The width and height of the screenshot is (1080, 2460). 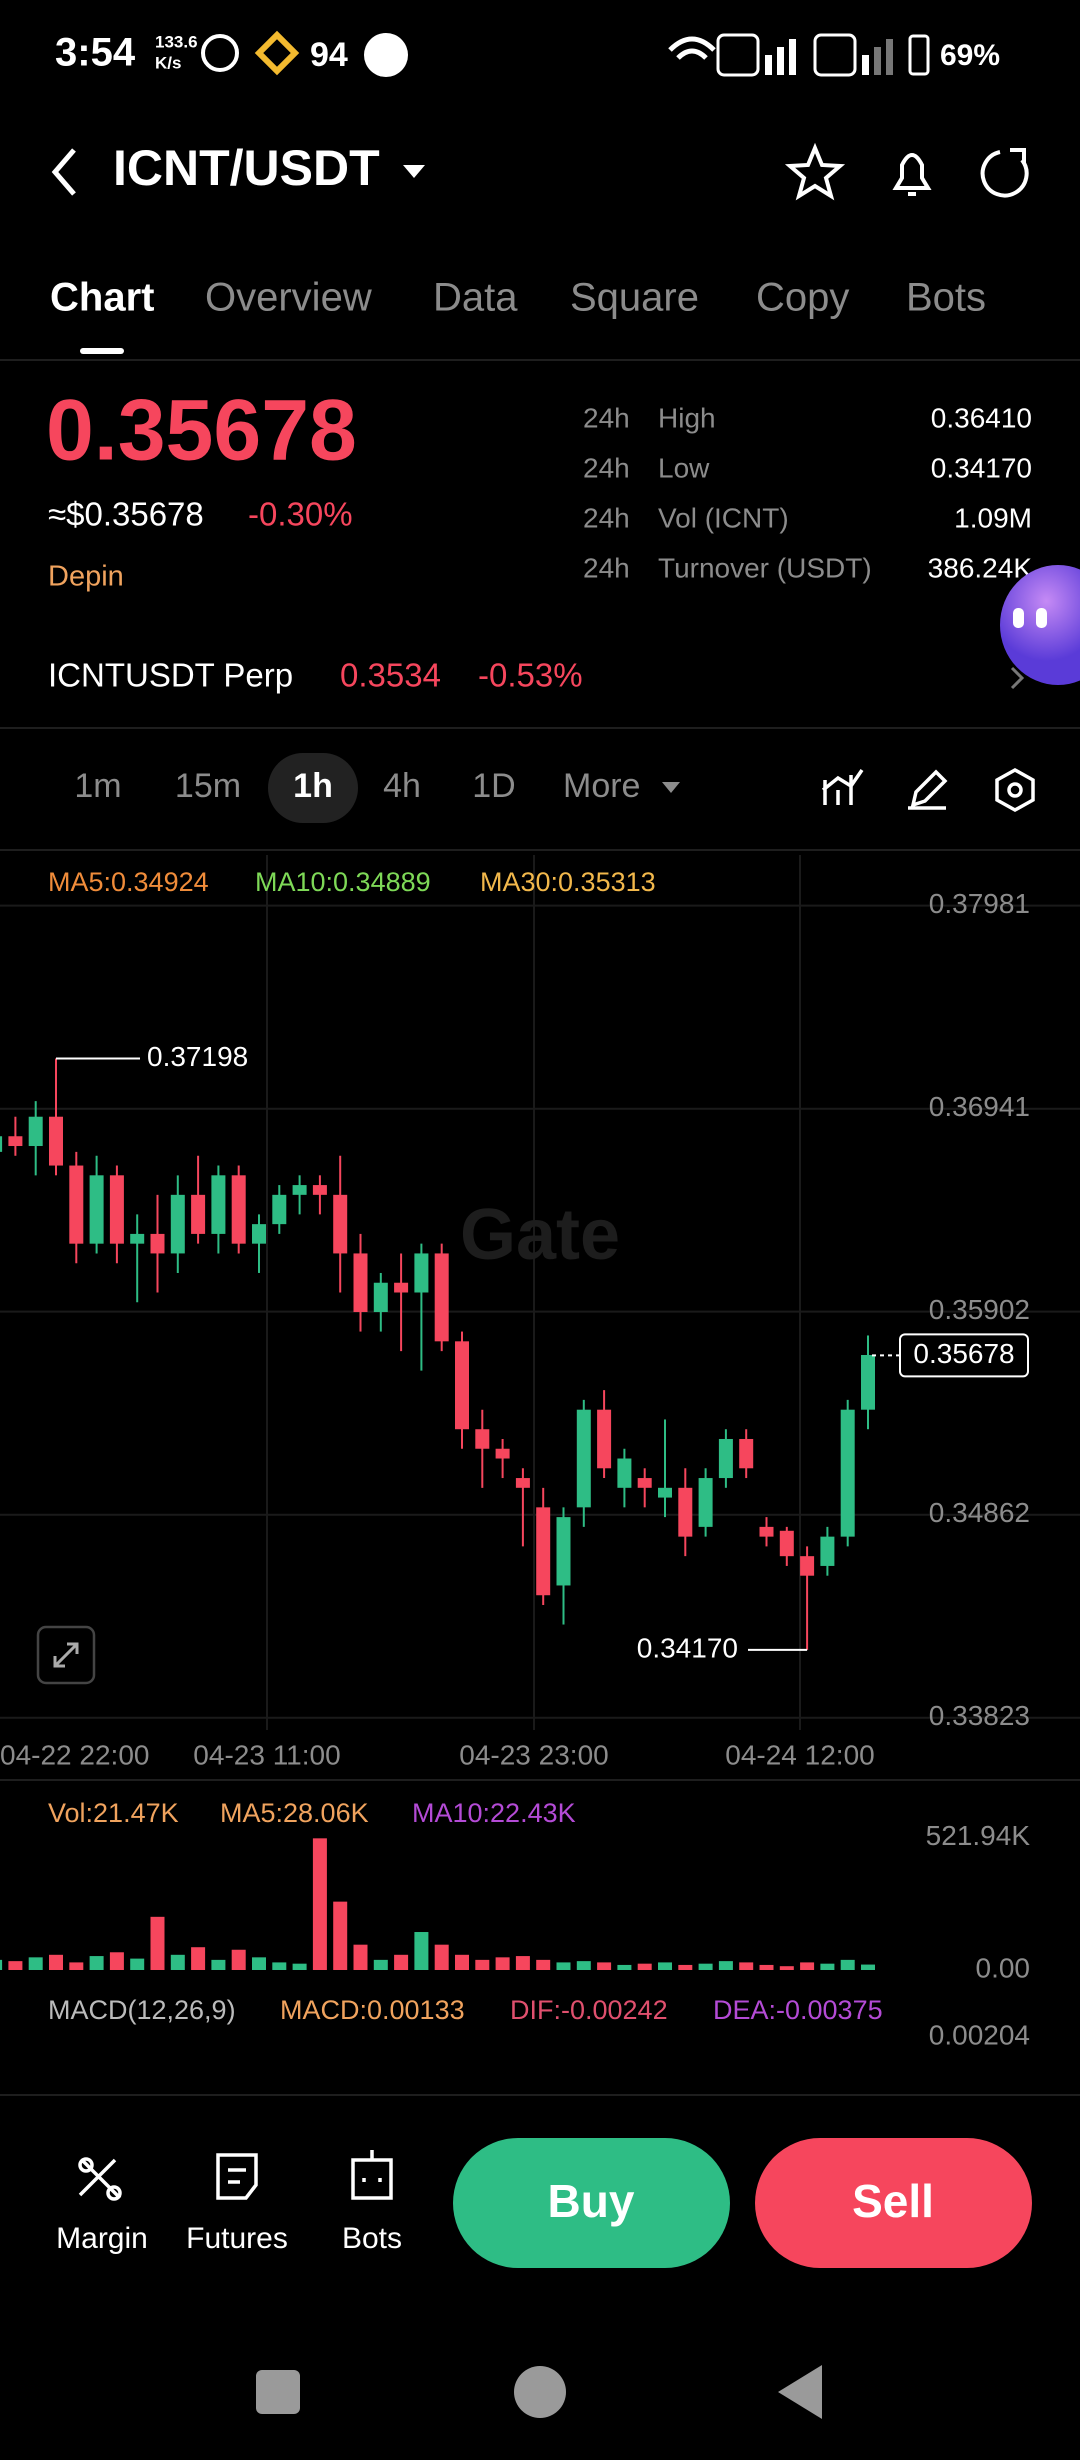 I want to click on tab: Square, so click(x=634, y=298).